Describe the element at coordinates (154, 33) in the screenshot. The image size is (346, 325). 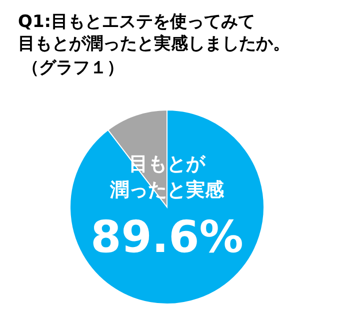
I see `chart-title: Q1:目もとエステを使ってみて目もとが潤ったと実感しましたか。` at that location.